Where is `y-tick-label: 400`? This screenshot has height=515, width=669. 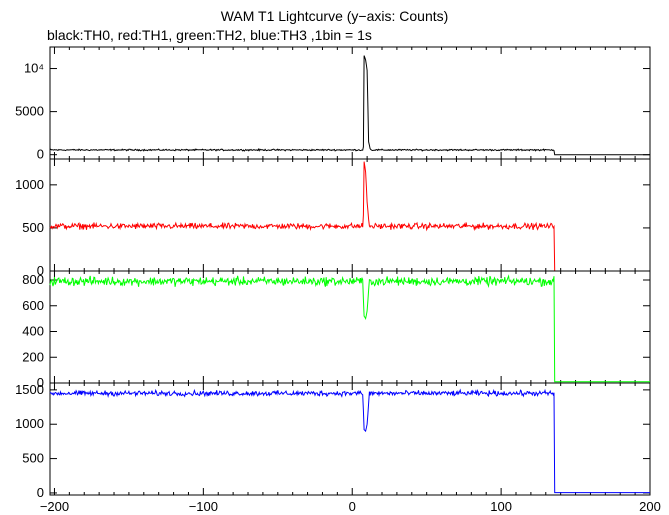 y-tick-label: 400 is located at coordinates (33, 331).